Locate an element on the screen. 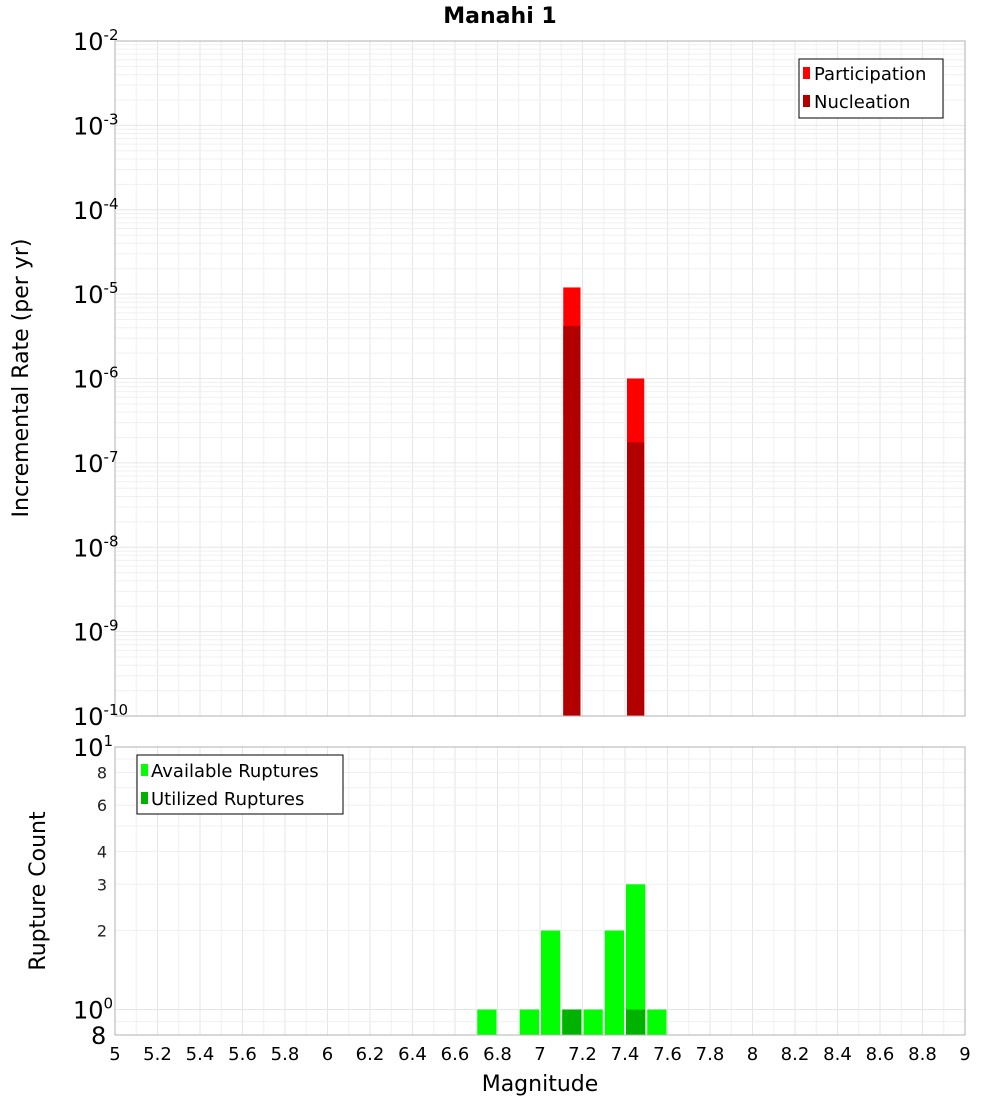  x-tick-label: 8.8 is located at coordinates (922, 1054).